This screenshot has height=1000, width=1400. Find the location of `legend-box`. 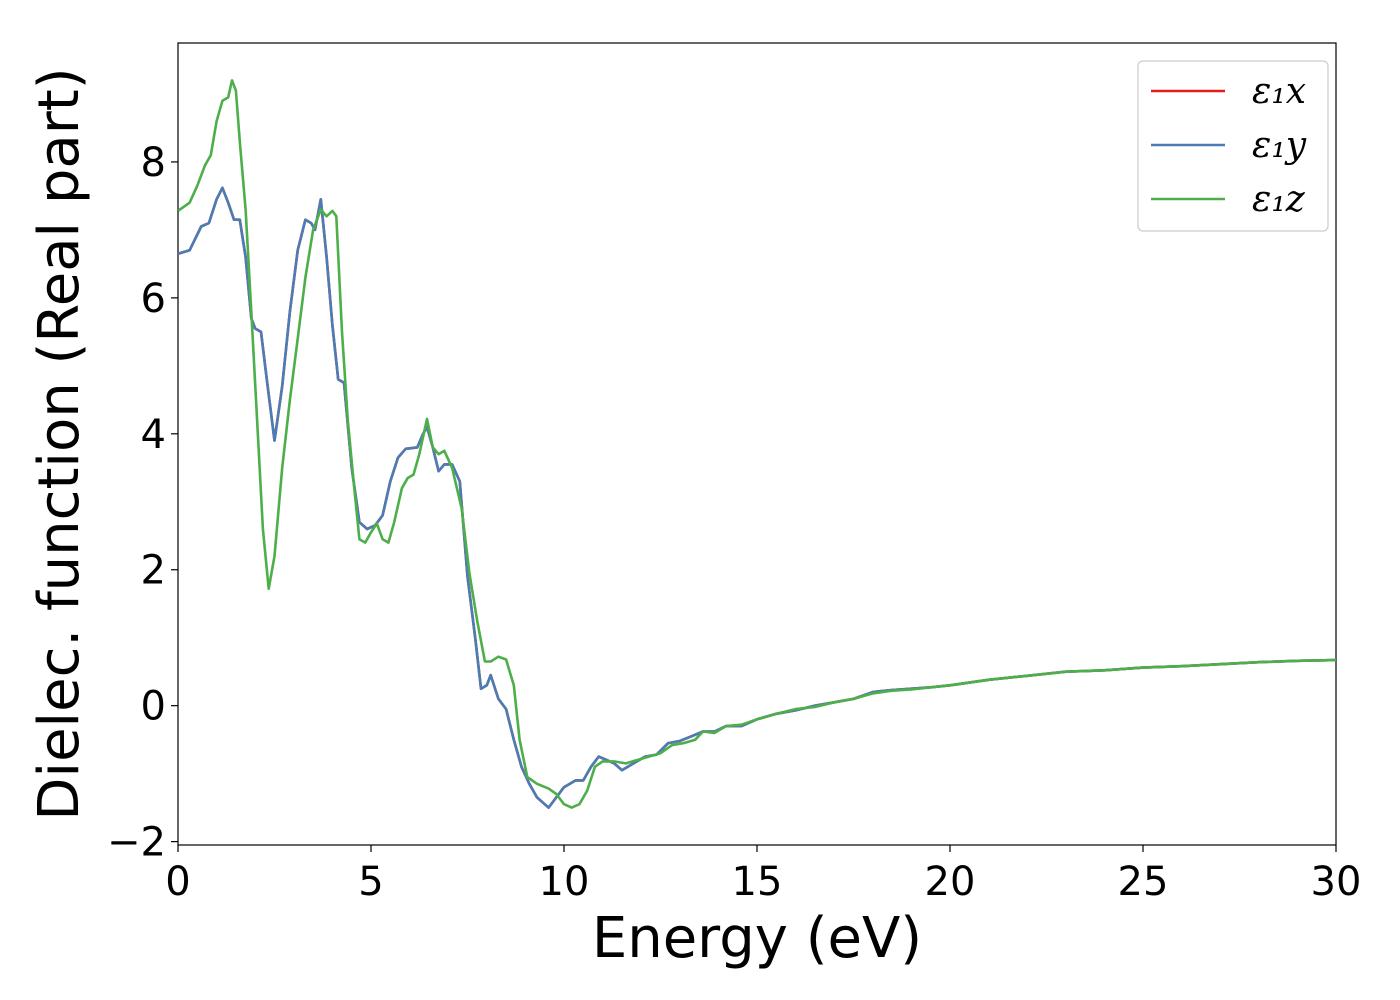

legend-box is located at coordinates (1233, 146).